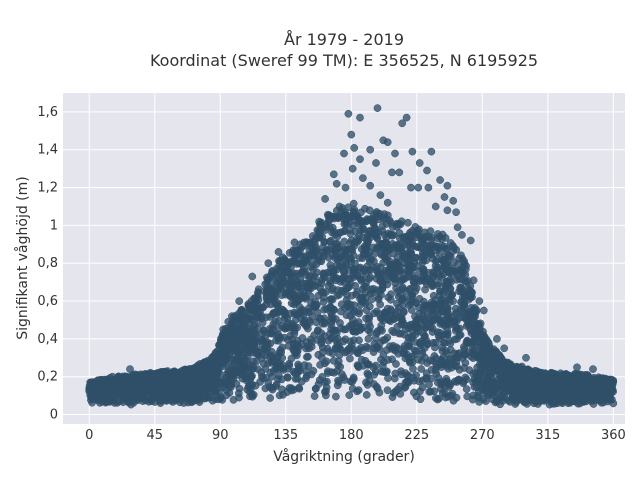 The image size is (640, 480). I want to click on y-tick-label: 0,6, so click(47, 301).